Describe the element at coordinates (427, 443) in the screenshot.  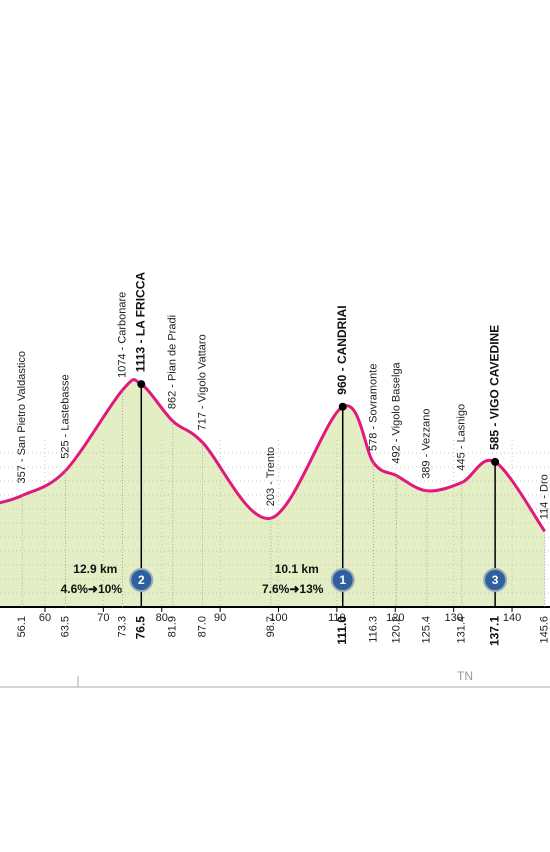
I see `point-label: 389 - Vezzano` at that location.